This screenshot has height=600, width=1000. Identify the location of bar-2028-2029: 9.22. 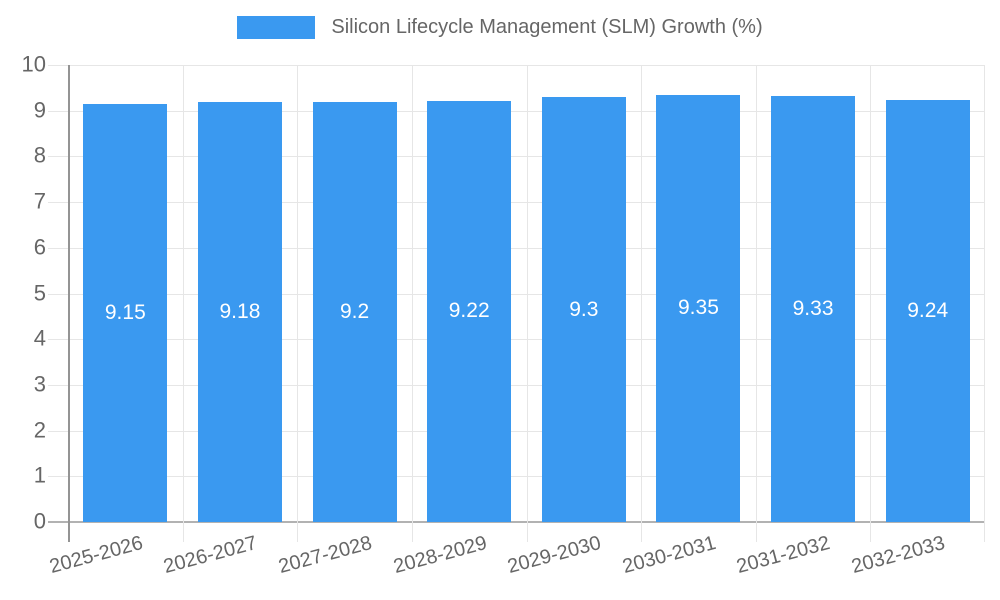
(469, 311).